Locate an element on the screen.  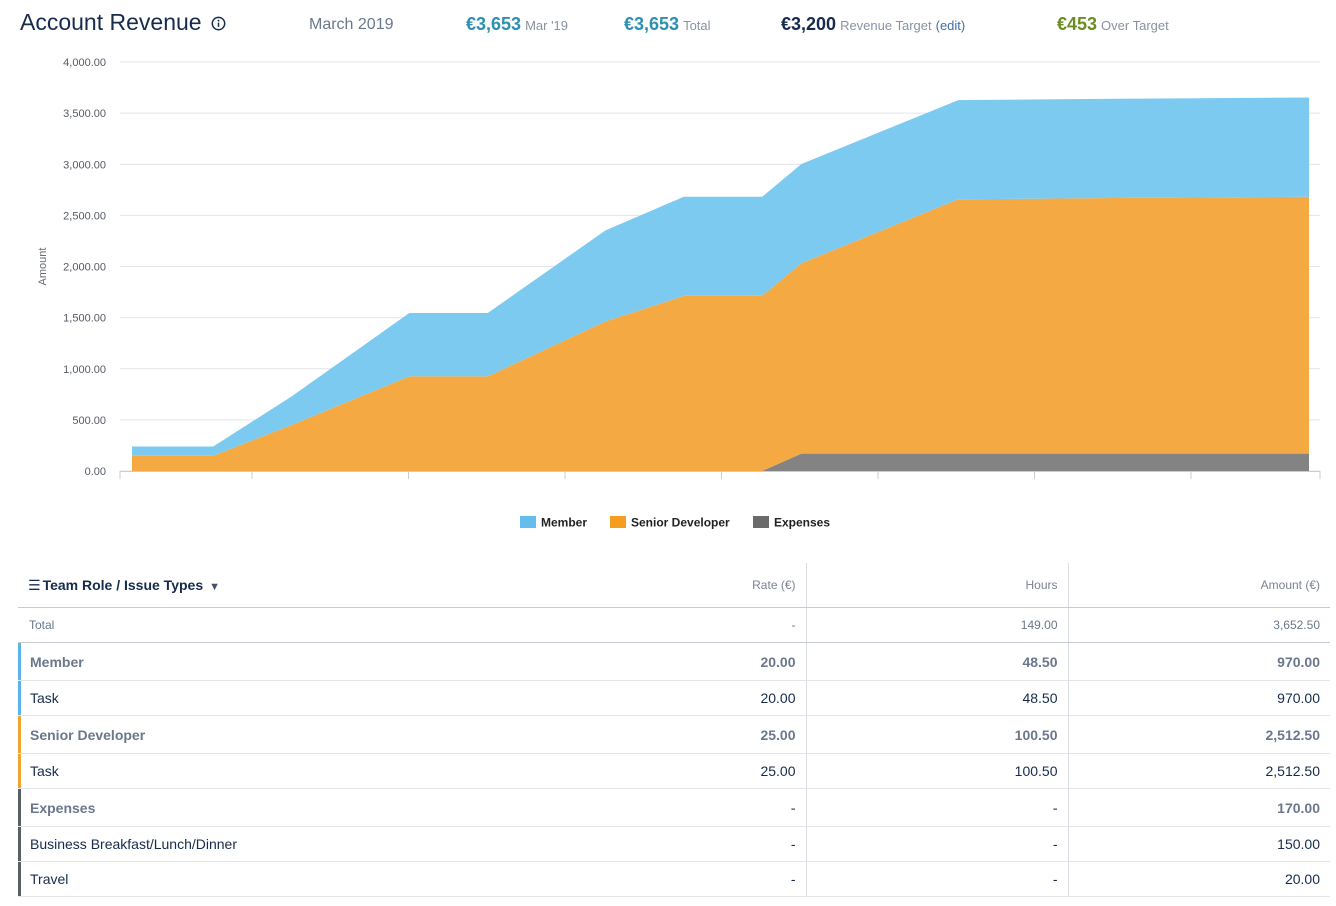
stat-over-target-label: Over Target is located at coordinates (1135, 25).